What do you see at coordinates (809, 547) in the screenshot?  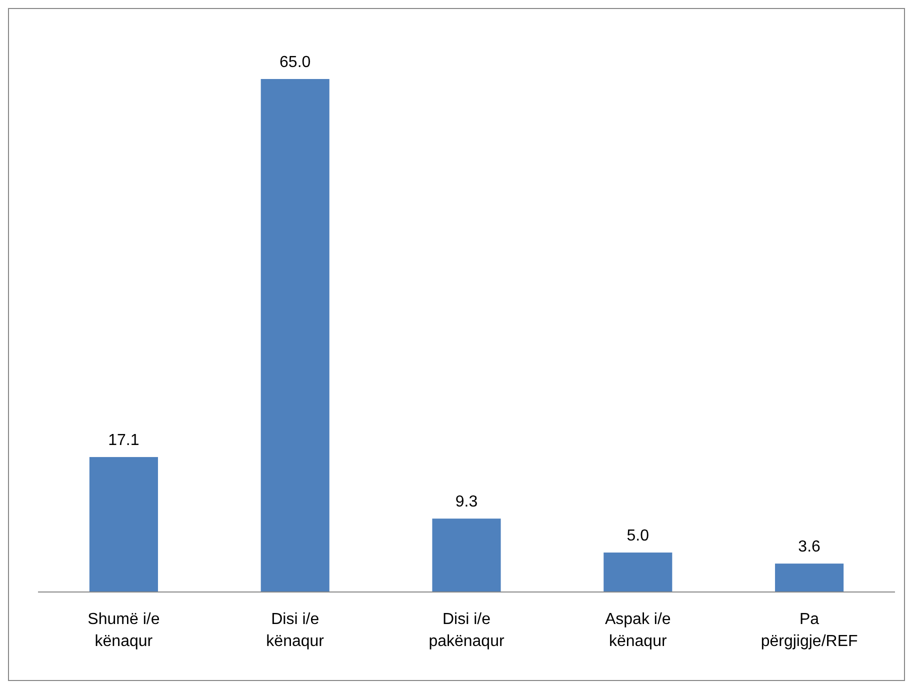 I see `data-label: 3.6` at bounding box center [809, 547].